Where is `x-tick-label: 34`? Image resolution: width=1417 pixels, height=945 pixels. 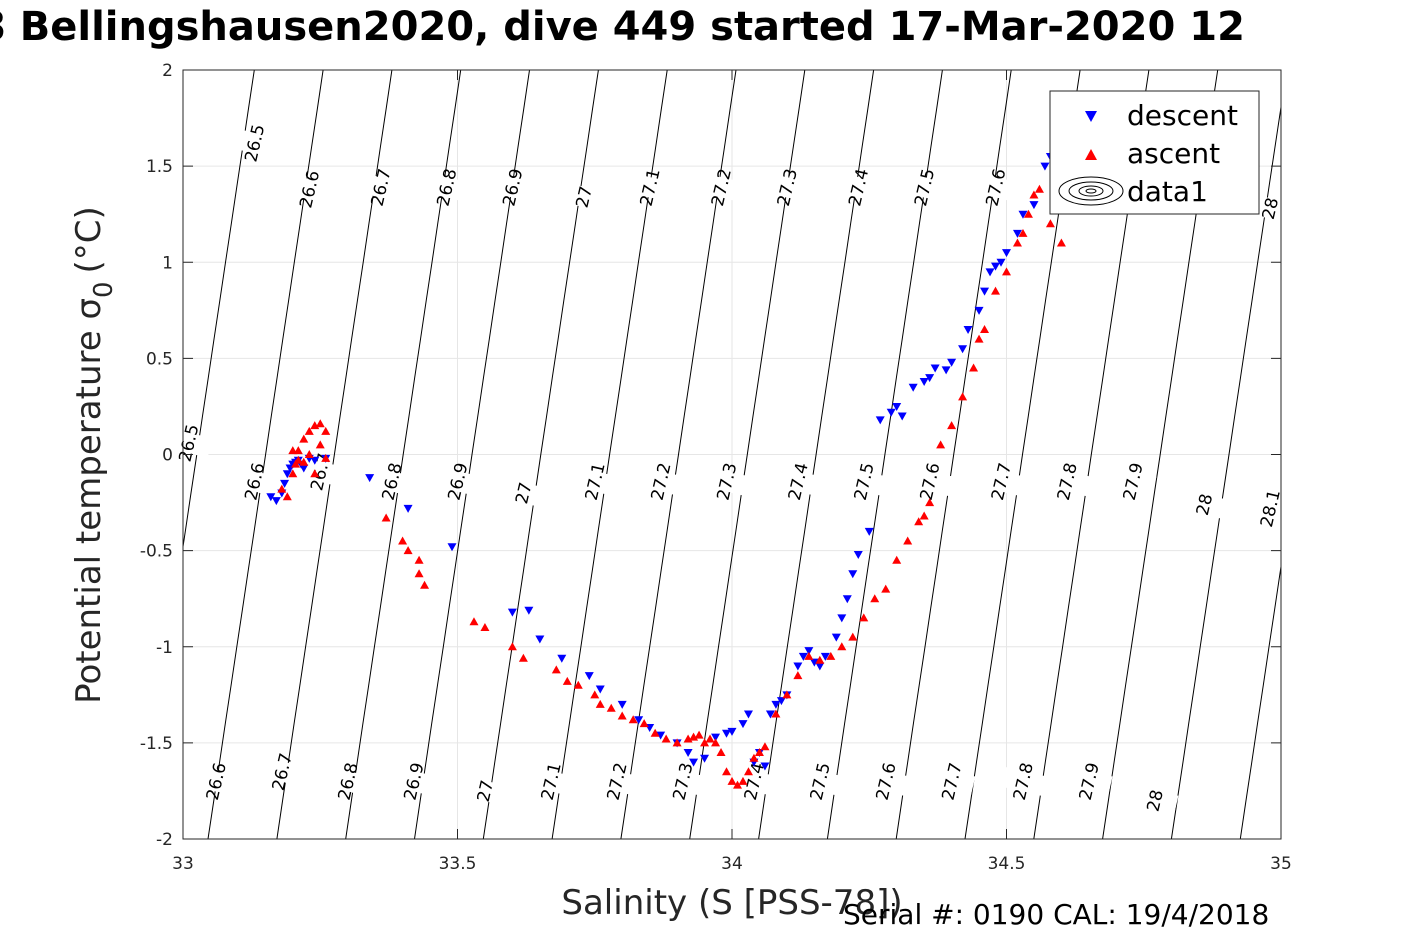 x-tick-label: 34 is located at coordinates (732, 864).